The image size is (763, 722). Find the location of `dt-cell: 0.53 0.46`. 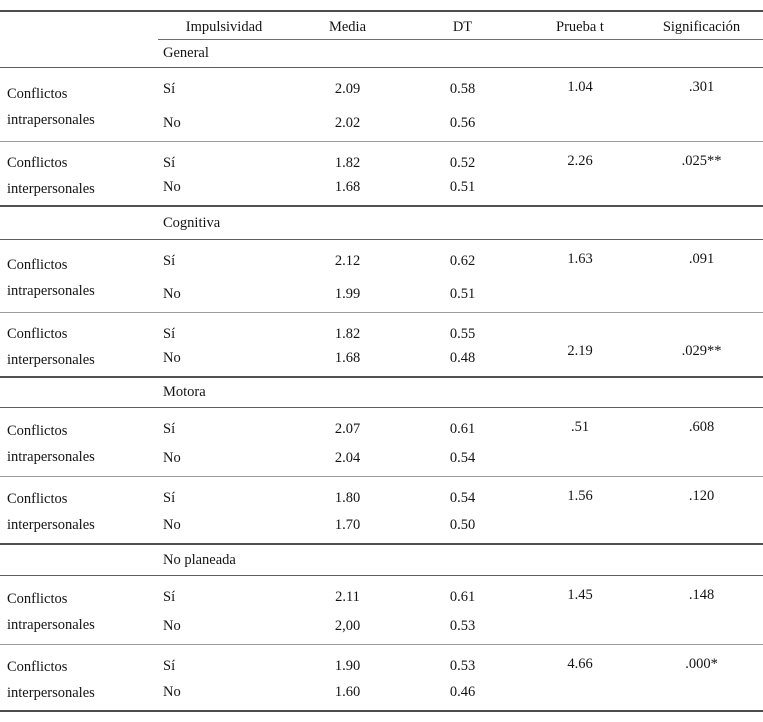

dt-cell: 0.53 0.46 is located at coordinates (462, 677).